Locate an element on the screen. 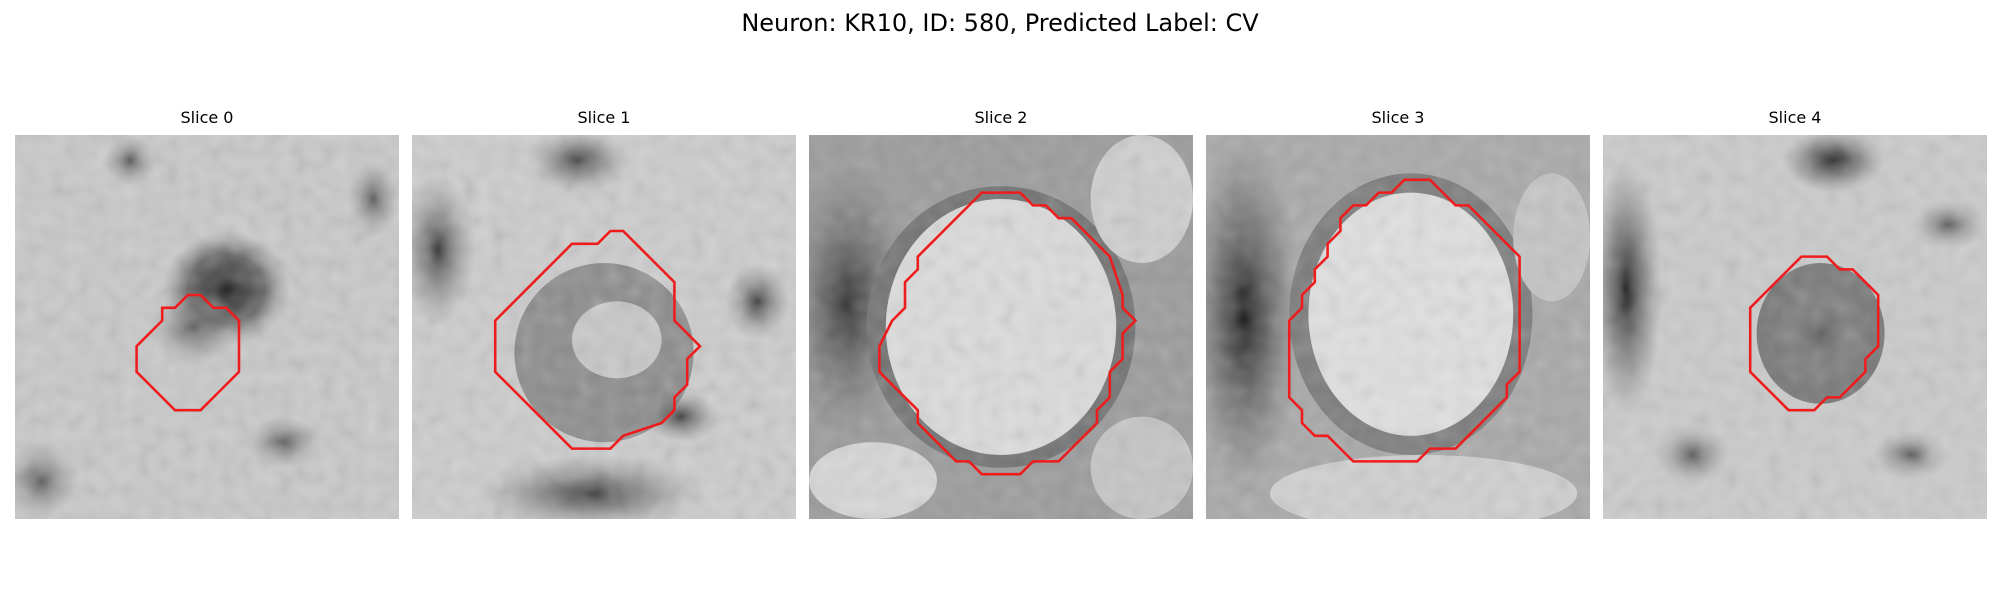 The width and height of the screenshot is (2000, 600). slice-panel-1: Slice 1 is located at coordinates (604, 313).